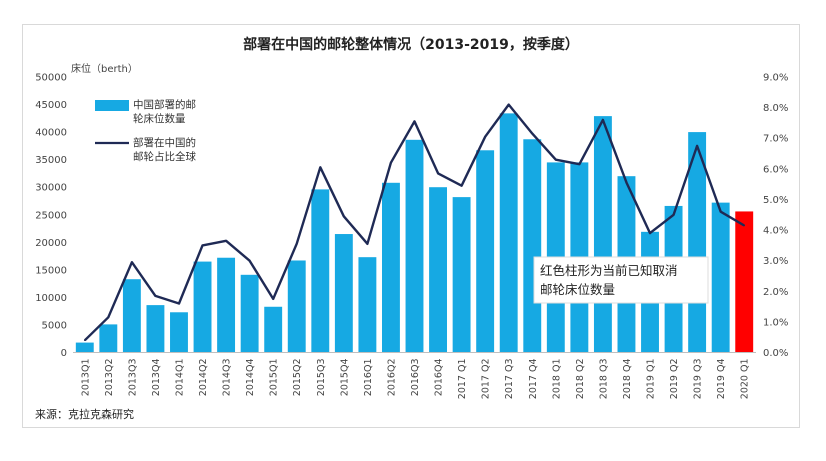 Image resolution: width=826 pixels, height=461 pixels. Describe the element at coordinates (108, 338) in the screenshot. I see `bar-2013Q2` at that location.